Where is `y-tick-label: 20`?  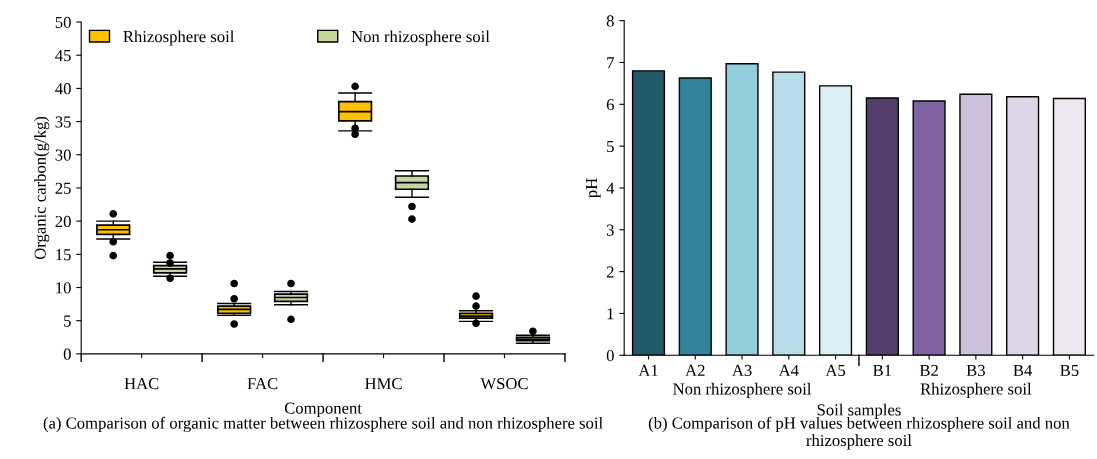 y-tick-label: 20 is located at coordinates (63, 221).